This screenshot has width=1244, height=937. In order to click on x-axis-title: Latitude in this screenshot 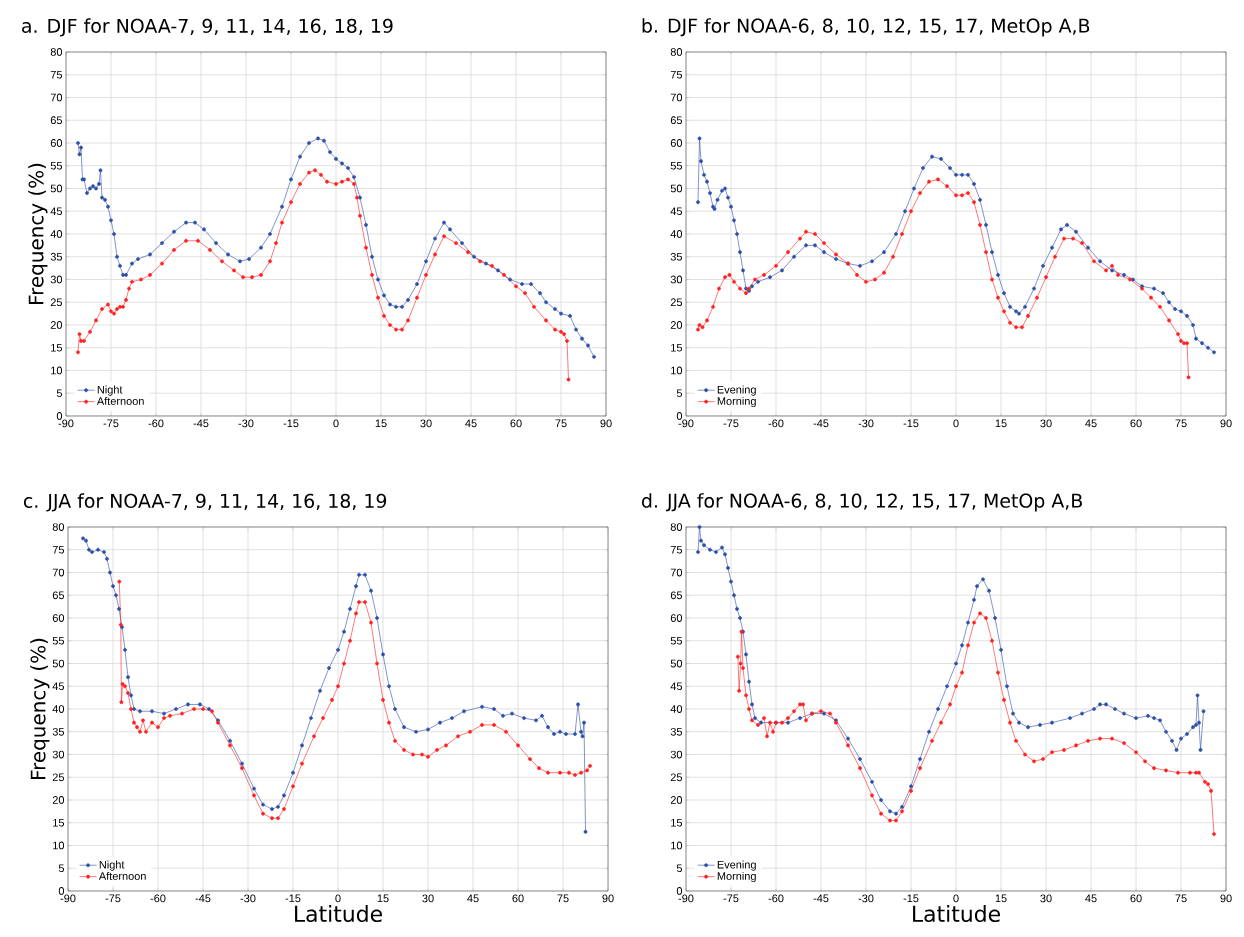, I will do `click(338, 914)`.